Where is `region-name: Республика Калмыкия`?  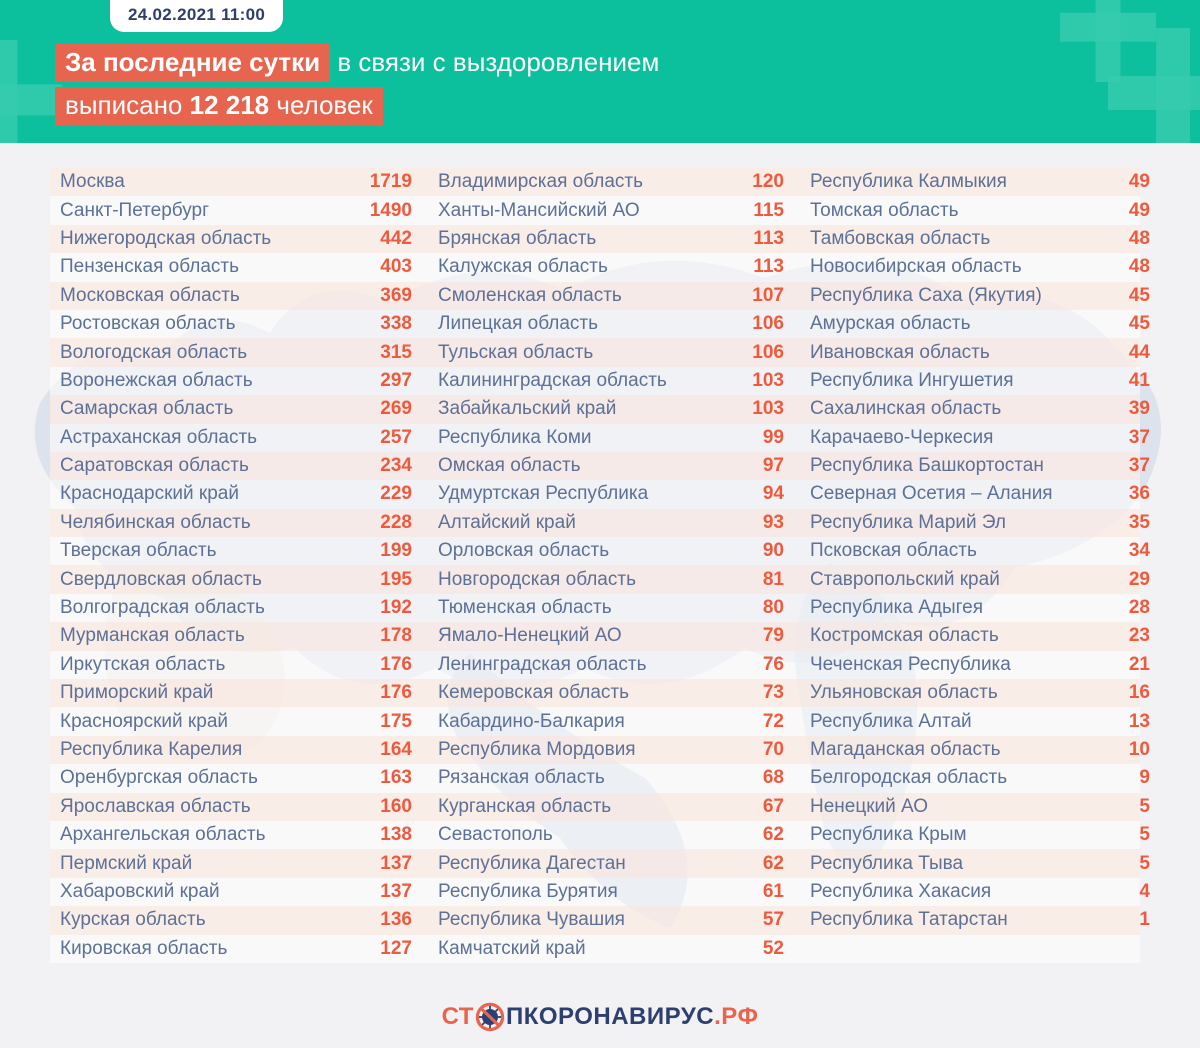
region-name: Республика Калмыкия is located at coordinates (908, 182).